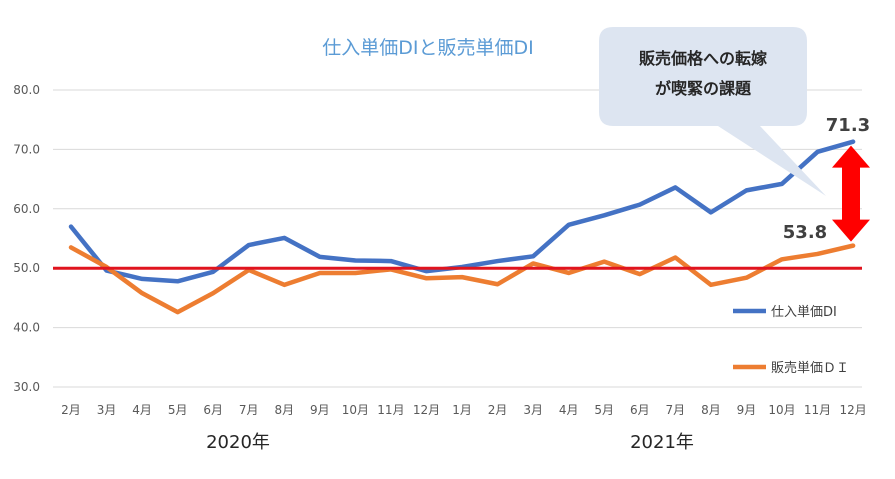  Describe the element at coordinates (848, 125) in the screenshot. I see `data-label-purchase: 71.3` at that location.